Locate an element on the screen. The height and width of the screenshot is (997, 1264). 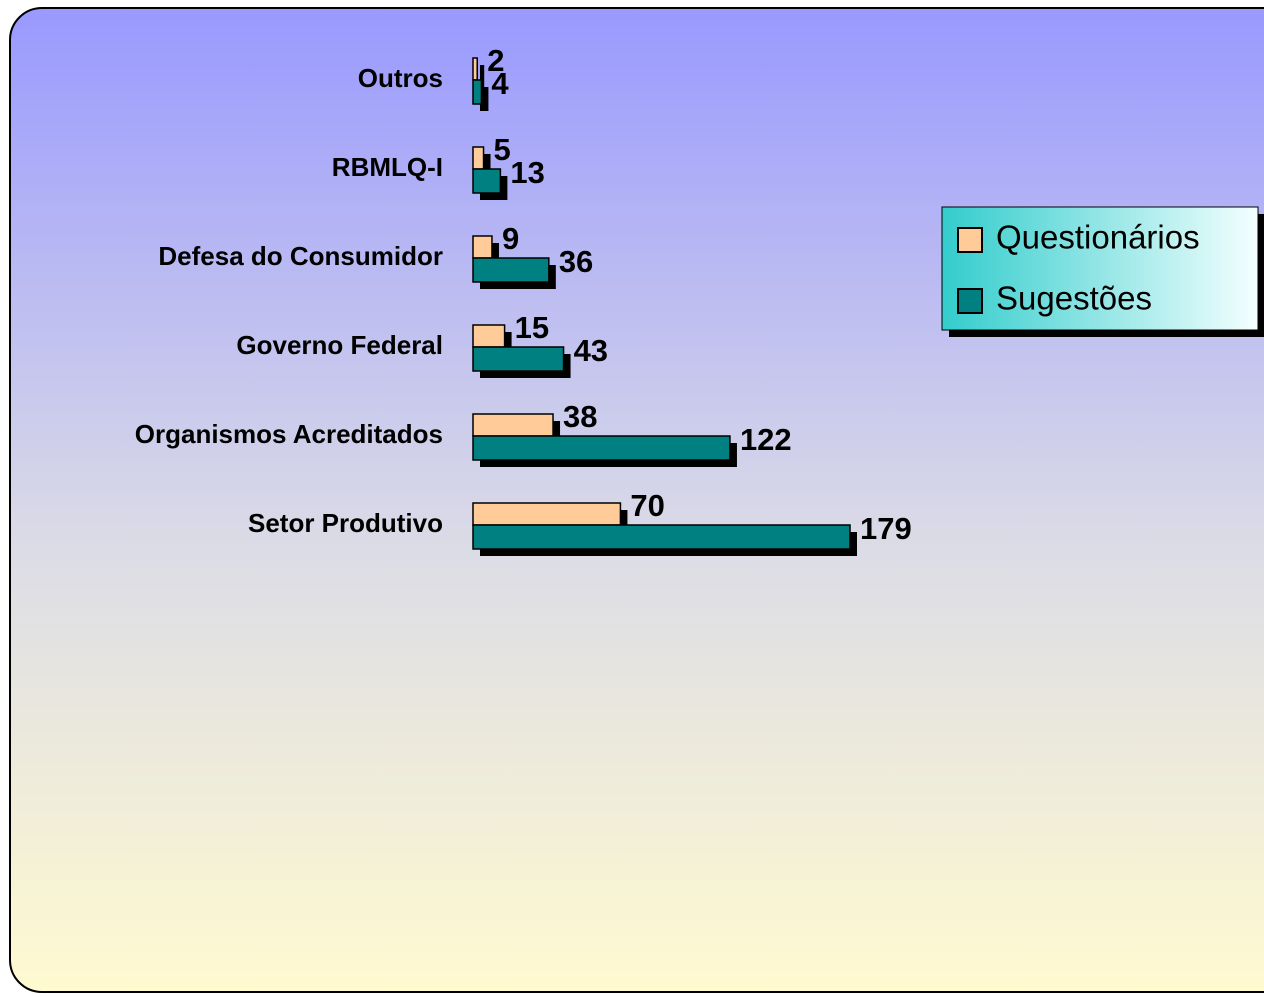
value-label: 15 is located at coordinates (532, 327).